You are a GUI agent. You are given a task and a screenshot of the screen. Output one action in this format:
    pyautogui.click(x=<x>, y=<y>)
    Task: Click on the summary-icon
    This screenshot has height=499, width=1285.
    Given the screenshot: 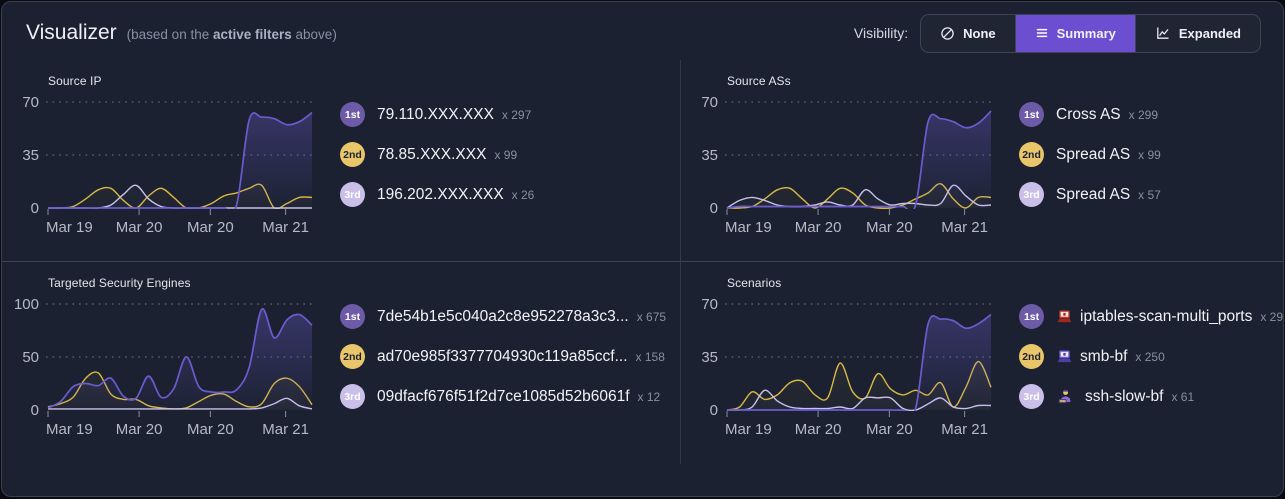 What is the action you would take?
    pyautogui.click(x=1042, y=33)
    